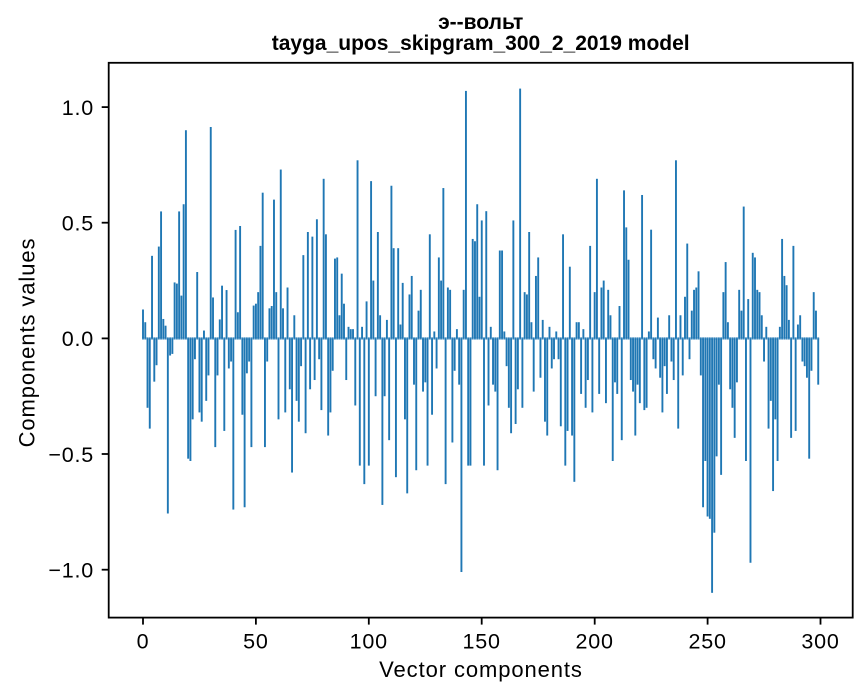  Describe the element at coordinates (482, 642) in the screenshot. I see `svg-text: 150` at that location.